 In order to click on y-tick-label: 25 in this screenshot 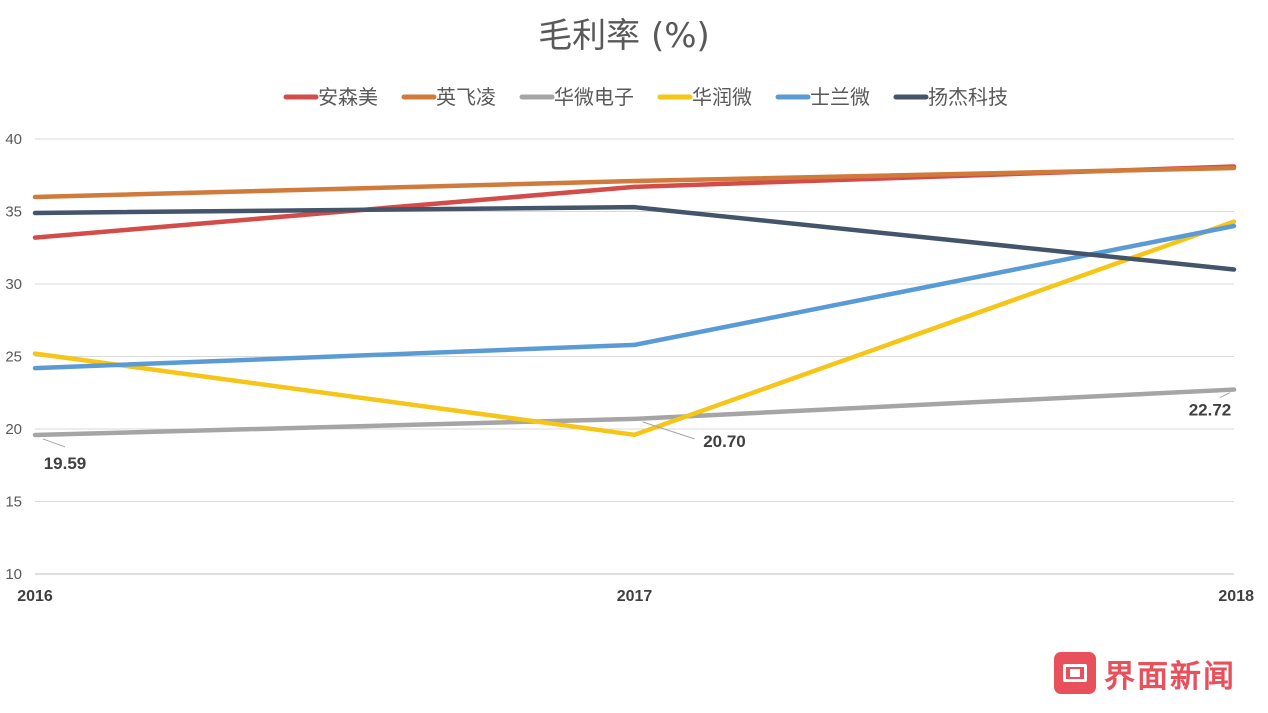, I will do `click(13, 357)`.